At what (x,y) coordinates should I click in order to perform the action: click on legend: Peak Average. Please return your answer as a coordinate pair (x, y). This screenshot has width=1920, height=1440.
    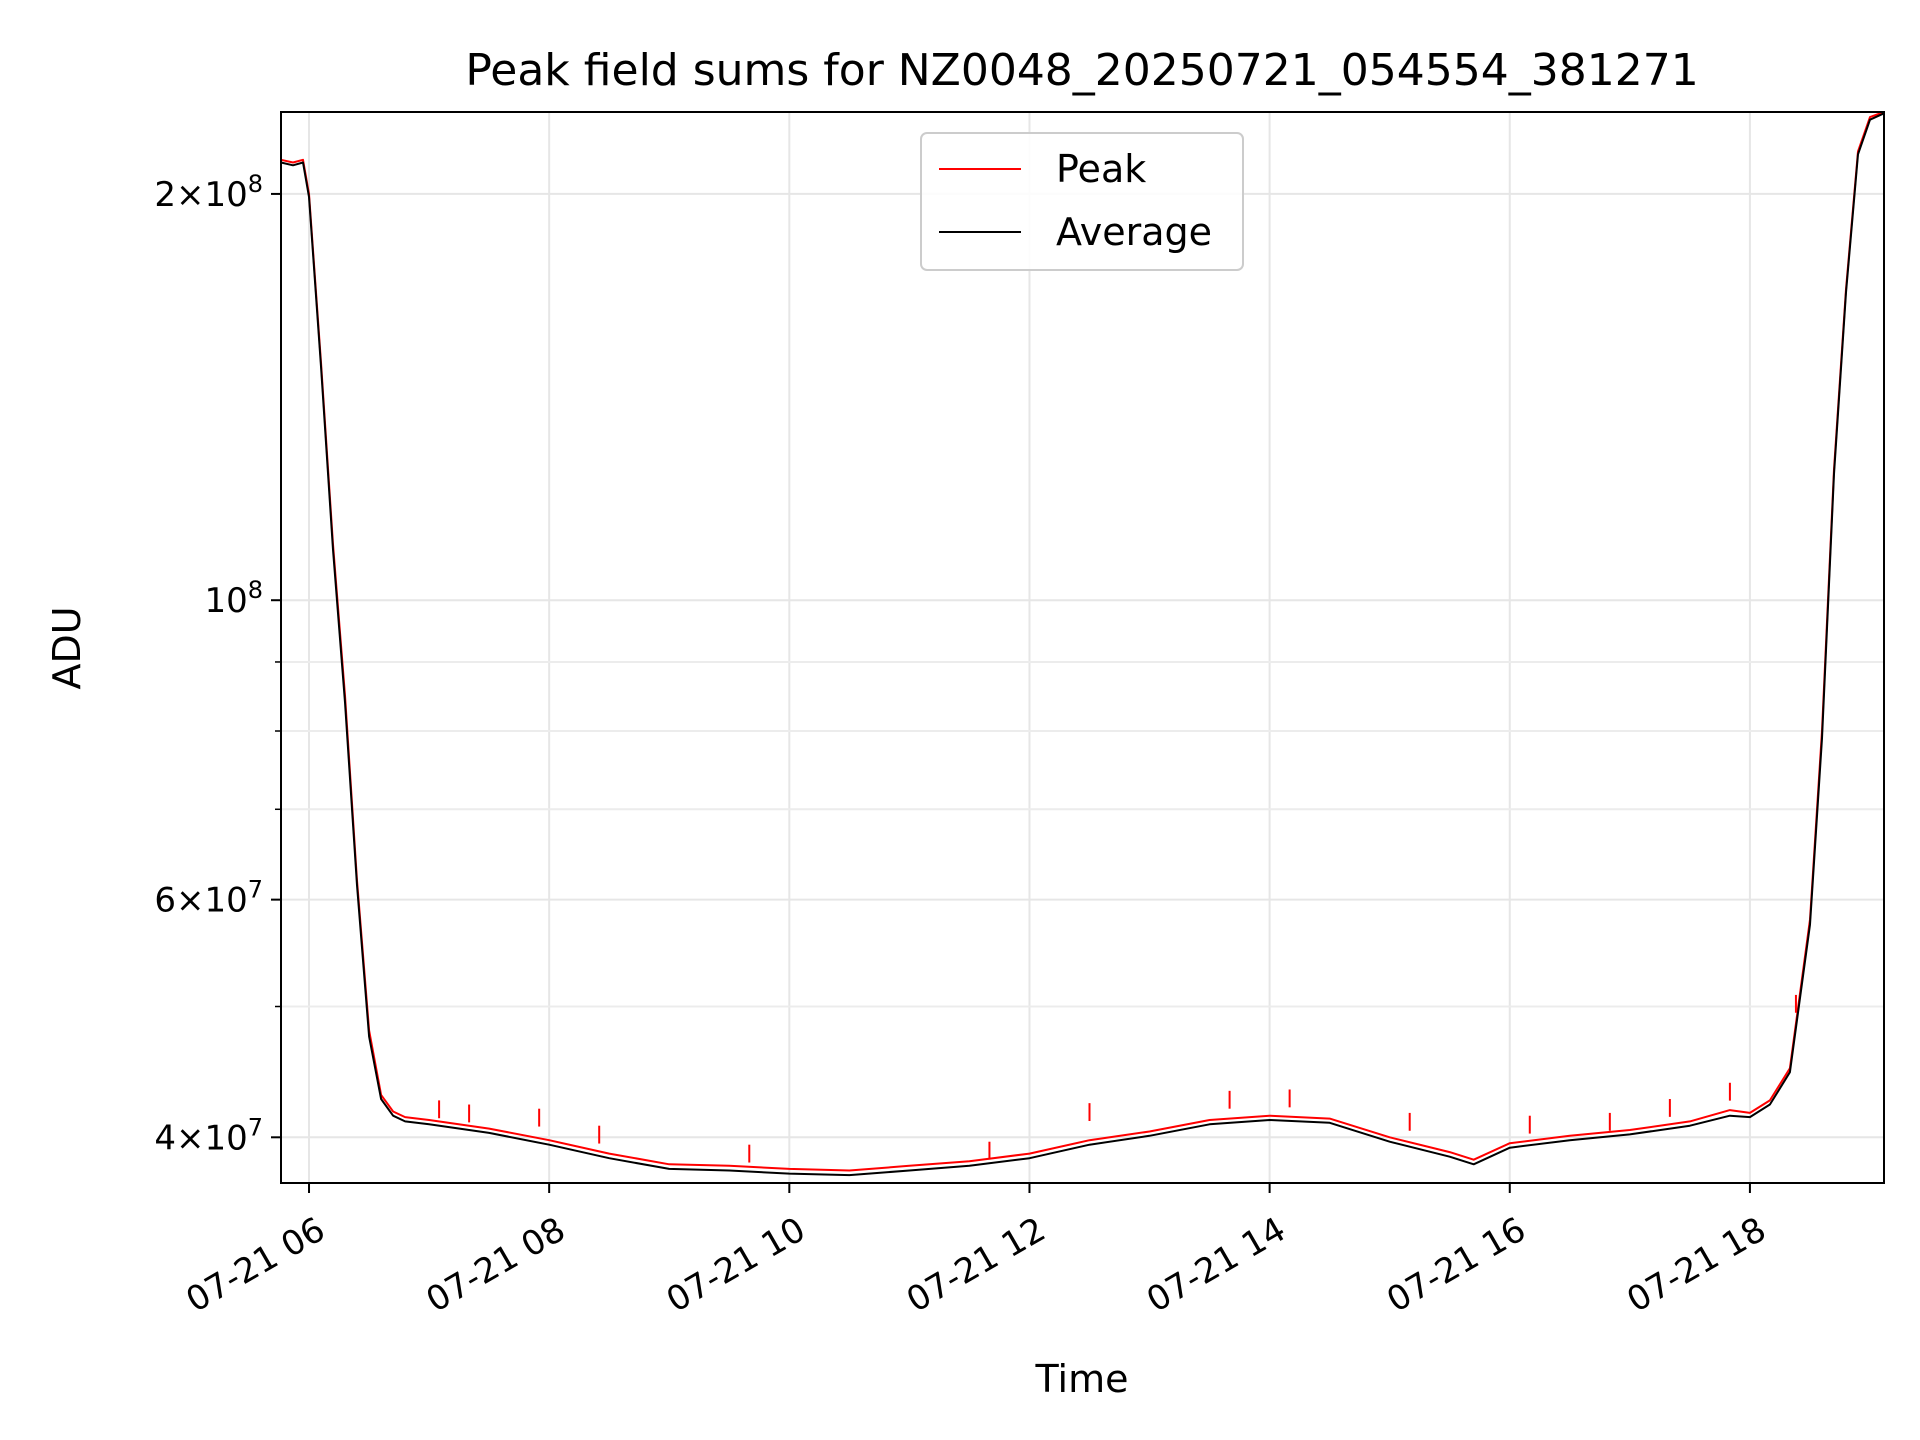
    Looking at the image, I should click on (1082, 201).